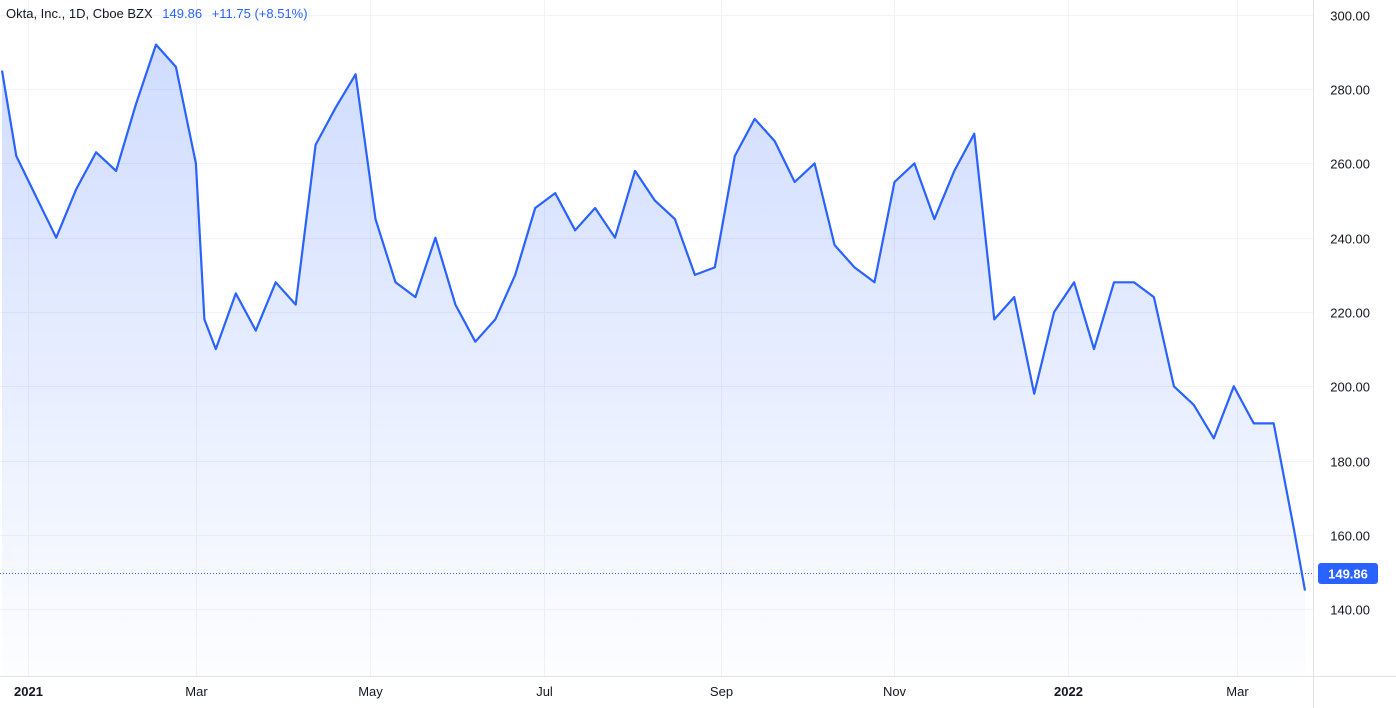 The height and width of the screenshot is (708, 1396). Describe the element at coordinates (1350, 462) in the screenshot. I see `y-tick-label: 180.00` at that location.